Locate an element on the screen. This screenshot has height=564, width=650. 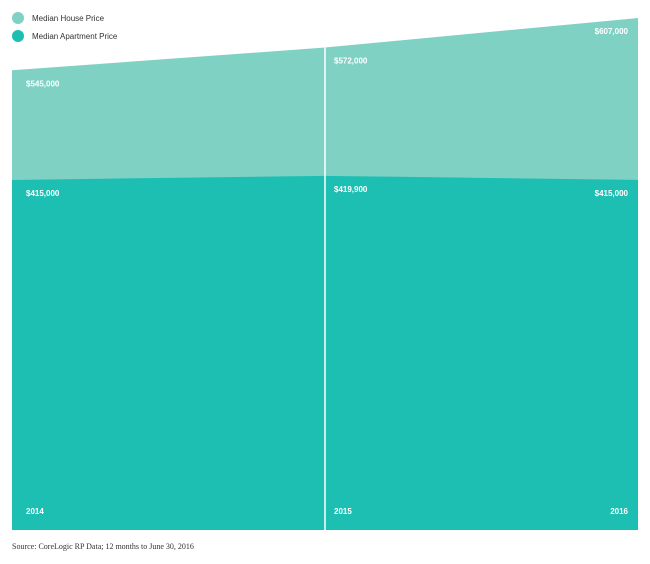
data-label-house-2015: $572,000 is located at coordinates (351, 61).